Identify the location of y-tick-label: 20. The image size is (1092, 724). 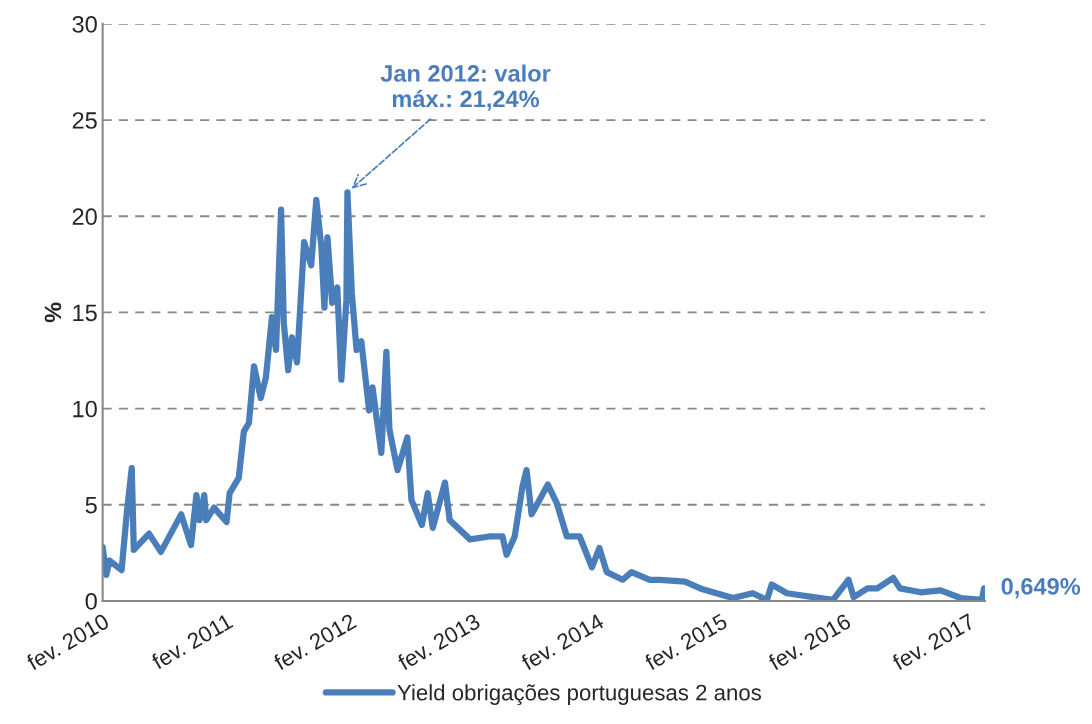
(84, 217).